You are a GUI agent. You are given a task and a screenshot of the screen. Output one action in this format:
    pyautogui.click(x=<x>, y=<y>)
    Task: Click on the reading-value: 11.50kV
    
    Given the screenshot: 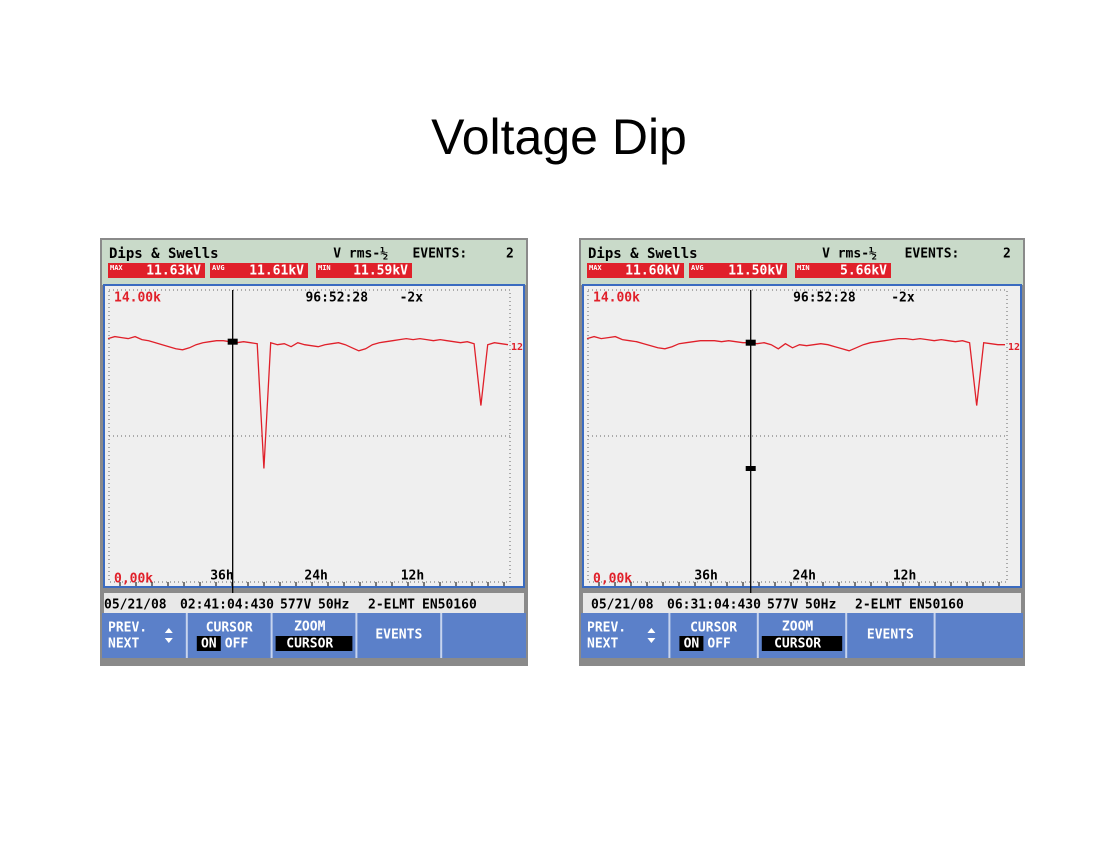 What is the action you would take?
    pyautogui.click(x=755, y=271)
    